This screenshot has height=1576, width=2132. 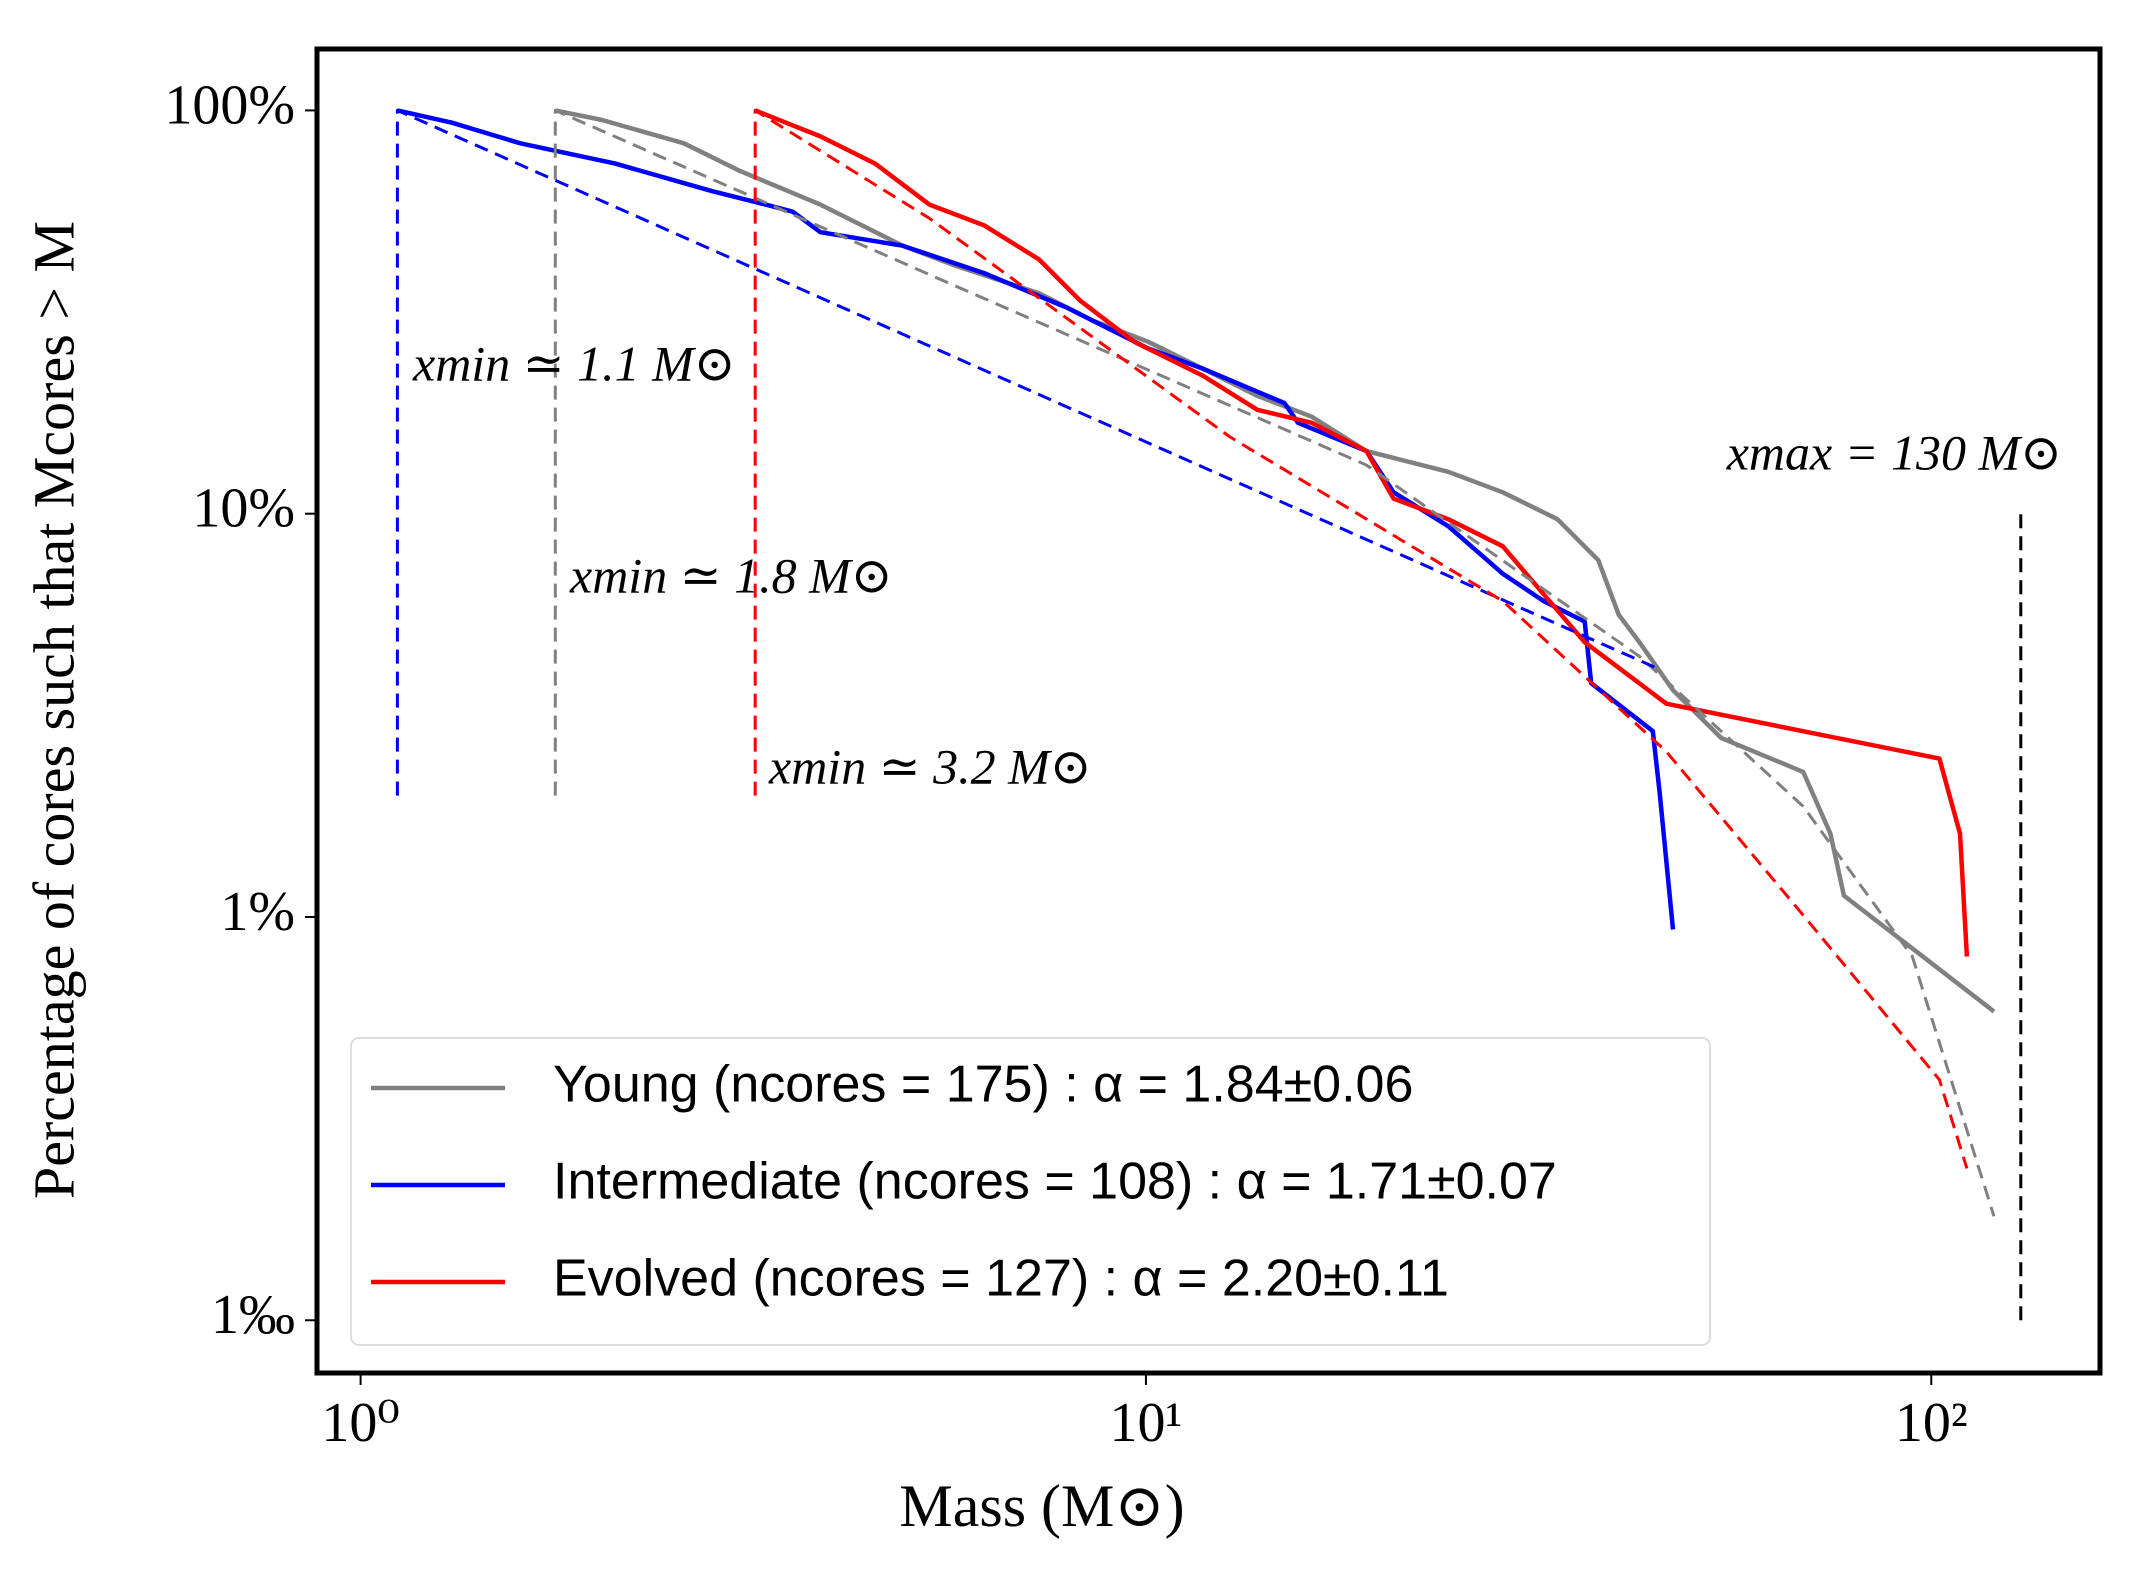 What do you see at coordinates (1931, 1423) in the screenshot?
I see `x-tick-label: 10²` at bounding box center [1931, 1423].